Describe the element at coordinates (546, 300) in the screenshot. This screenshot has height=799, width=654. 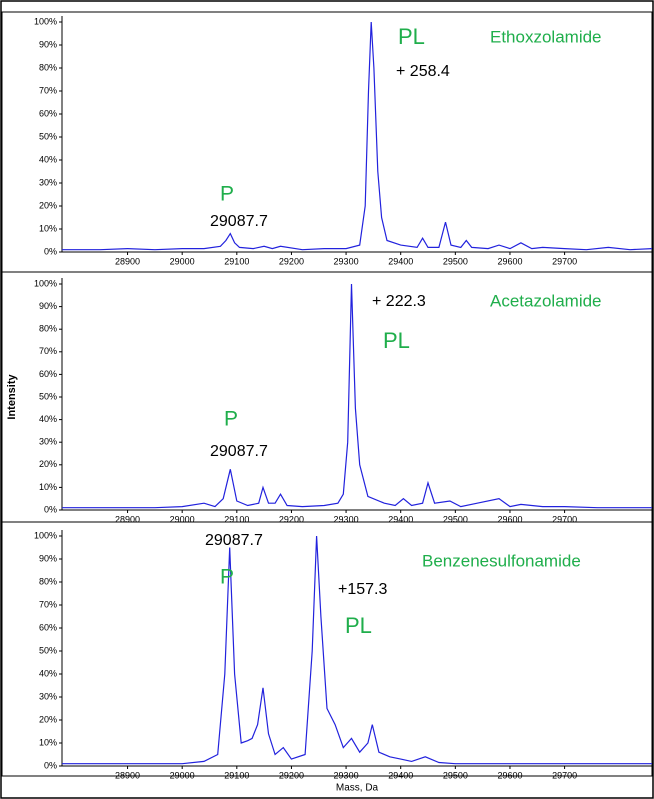
I see `panel-title: Acetazolamide` at that location.